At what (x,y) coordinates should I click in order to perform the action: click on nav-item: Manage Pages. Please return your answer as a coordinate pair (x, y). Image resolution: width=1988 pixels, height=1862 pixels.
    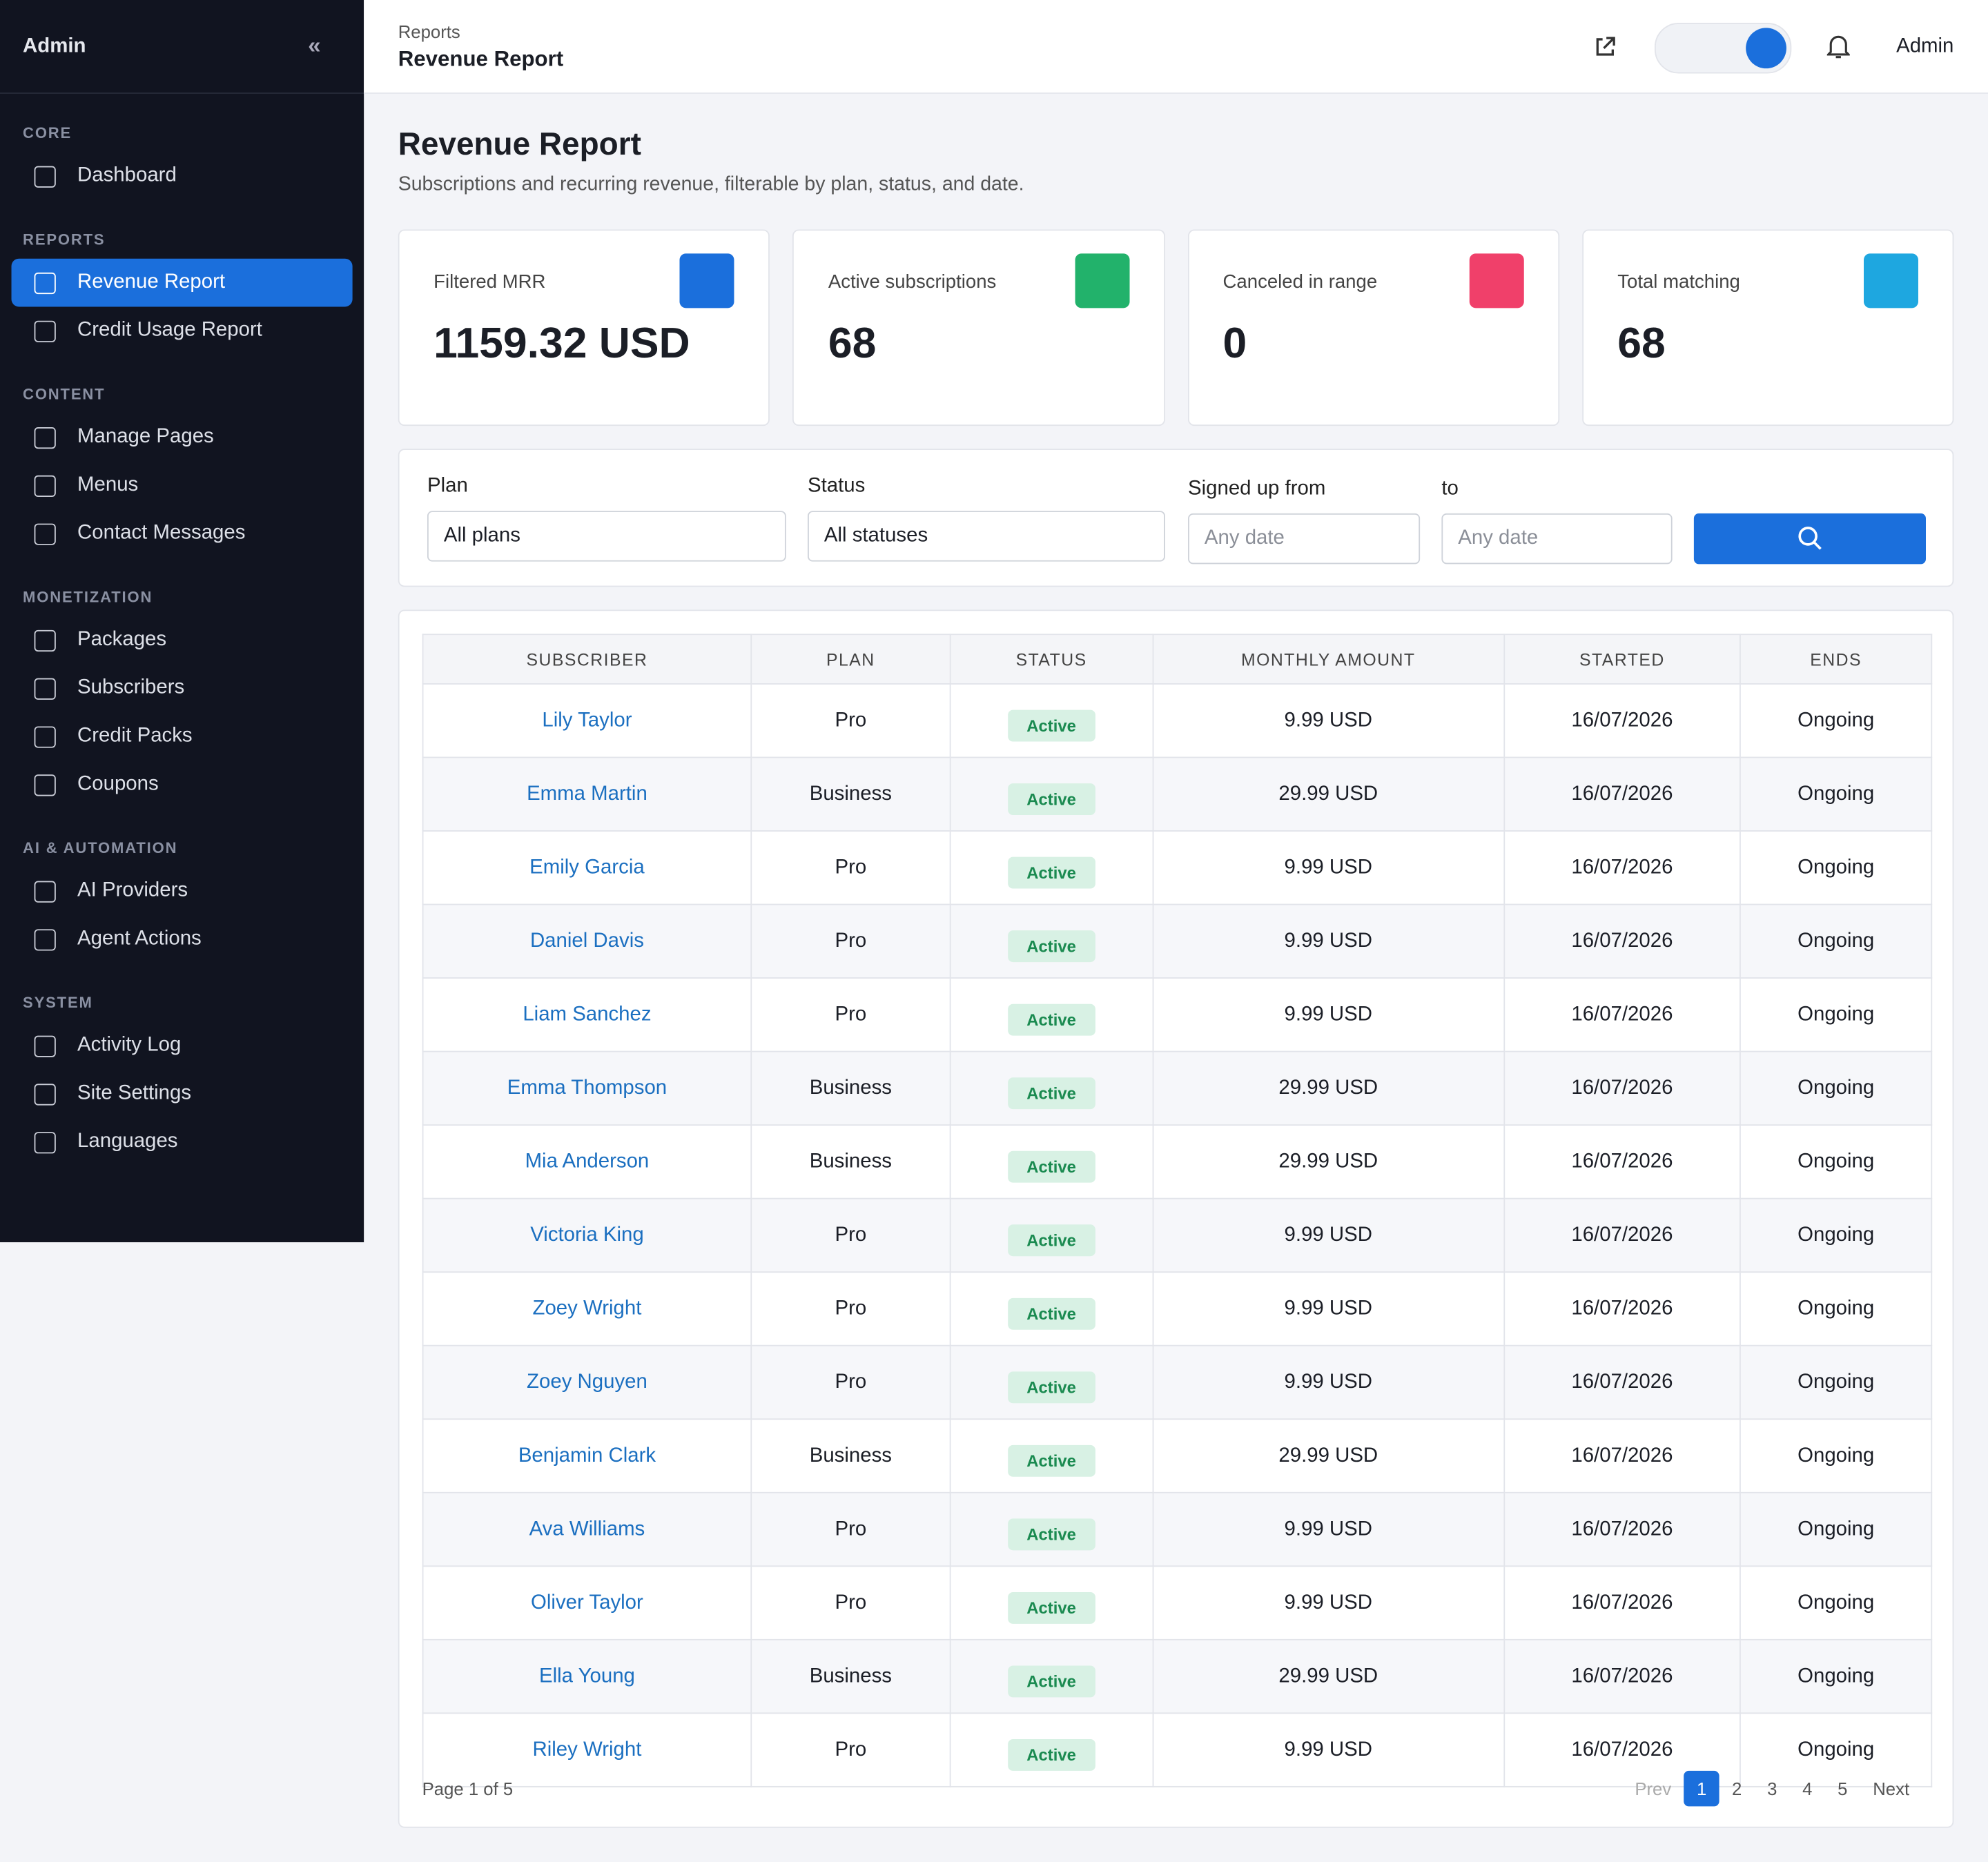
    Looking at the image, I should click on (182, 437).